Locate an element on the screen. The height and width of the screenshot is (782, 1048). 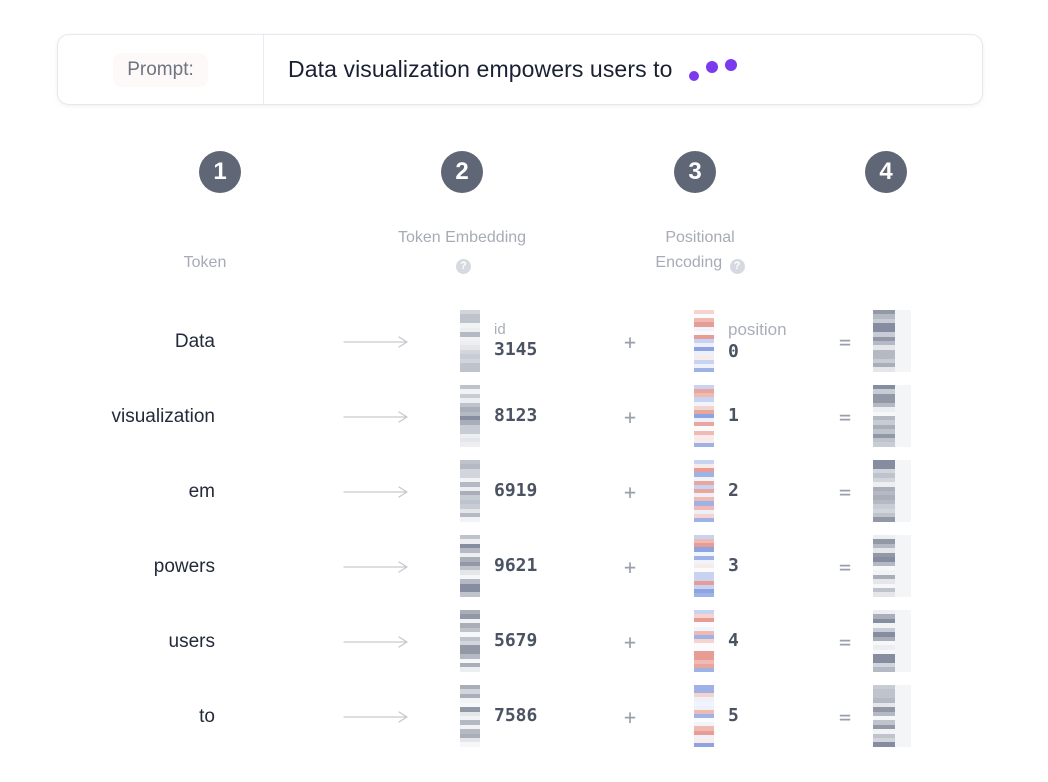
position-label: position is located at coordinates (757, 329).